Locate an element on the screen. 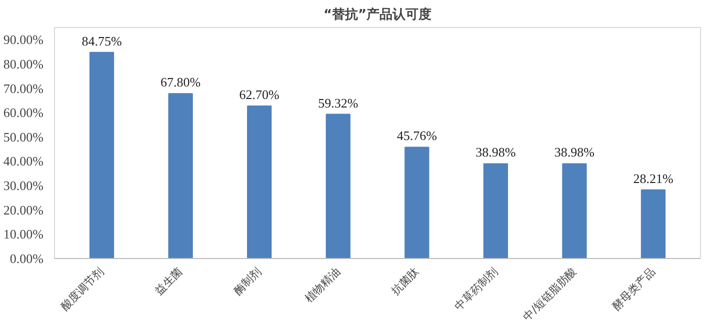 The width and height of the screenshot is (722, 331). x-tick-label: 酸度调节剂 is located at coordinates (82, 288).